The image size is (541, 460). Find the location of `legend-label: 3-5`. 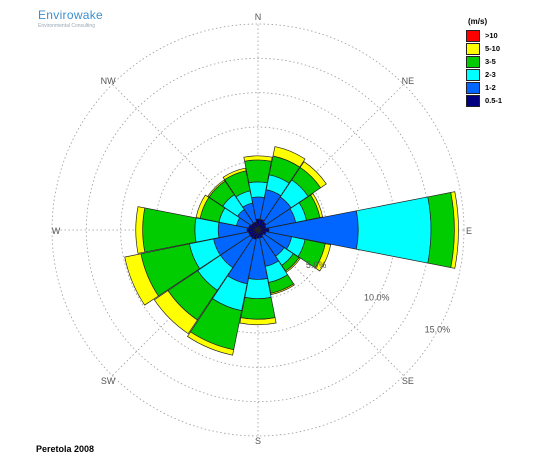

legend-label: 3-5 is located at coordinates (490, 61).